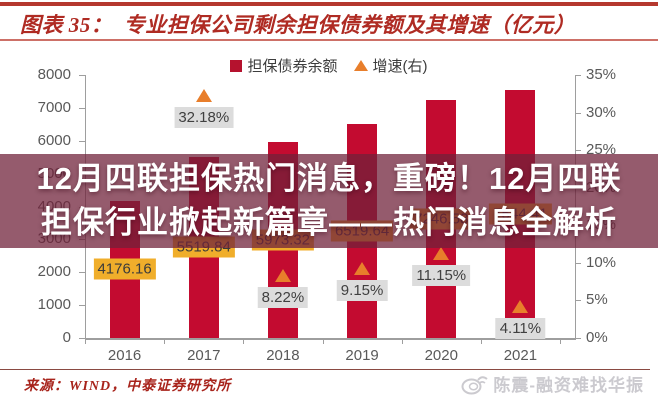 Image resolution: width=658 pixels, height=400 pixels. What do you see at coordinates (329, 178) in the screenshot?
I see `headline-line-1: 12月四联担保热门消息，重磅！12月四联` at bounding box center [329, 178].